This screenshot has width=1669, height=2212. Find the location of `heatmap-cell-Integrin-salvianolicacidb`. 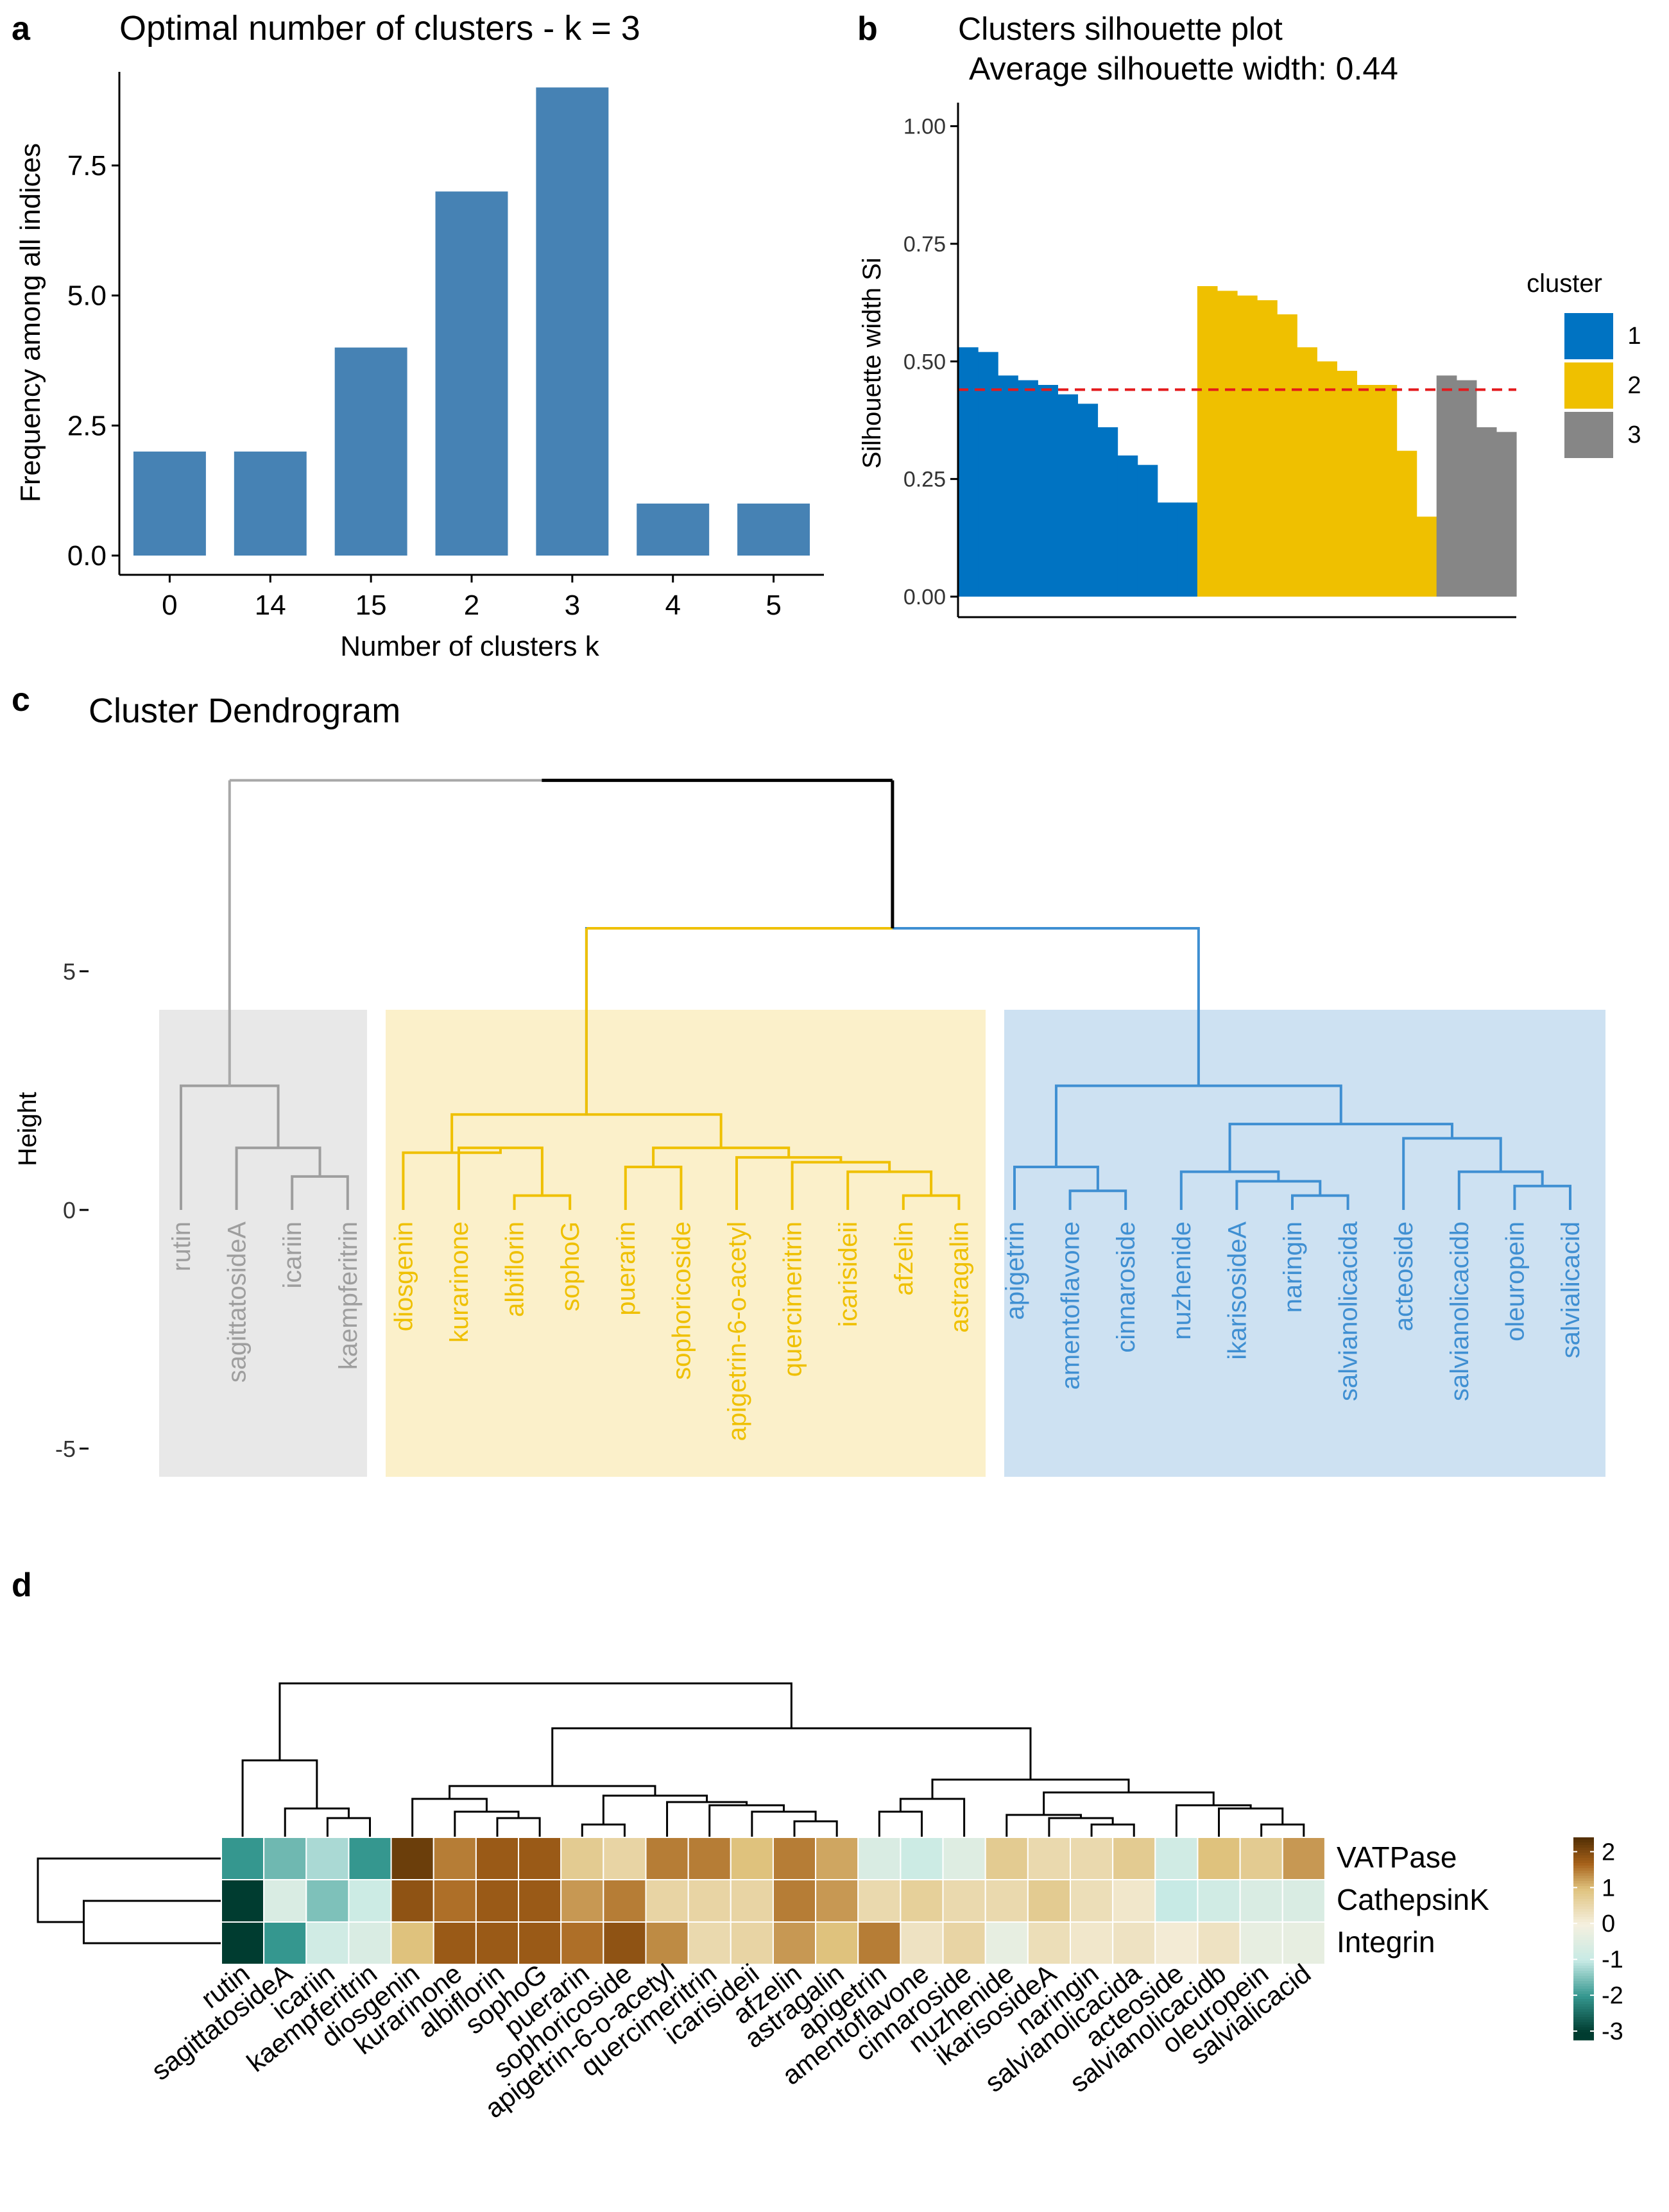

heatmap-cell-Integrin-salvianolicacidb is located at coordinates (1219, 1943).